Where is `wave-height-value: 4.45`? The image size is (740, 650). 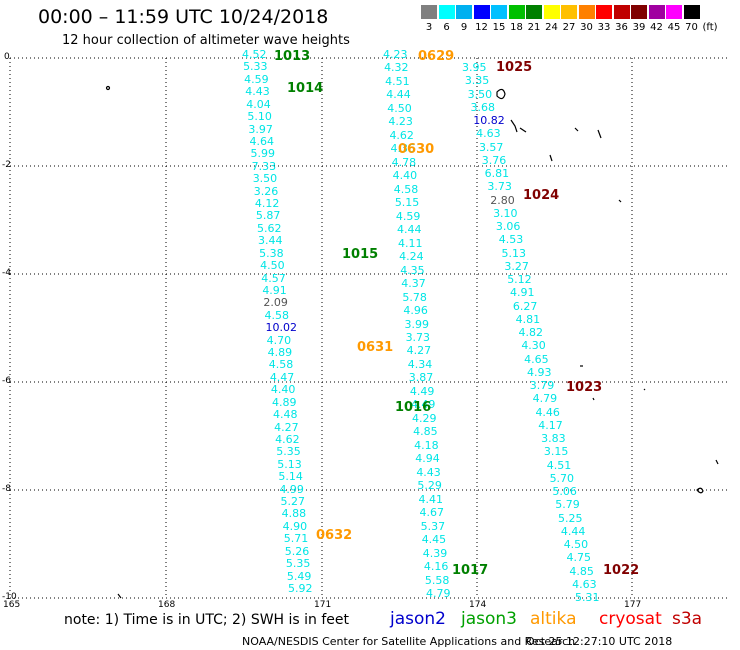
wave-height-value: 4.45 is located at coordinates (434, 540).